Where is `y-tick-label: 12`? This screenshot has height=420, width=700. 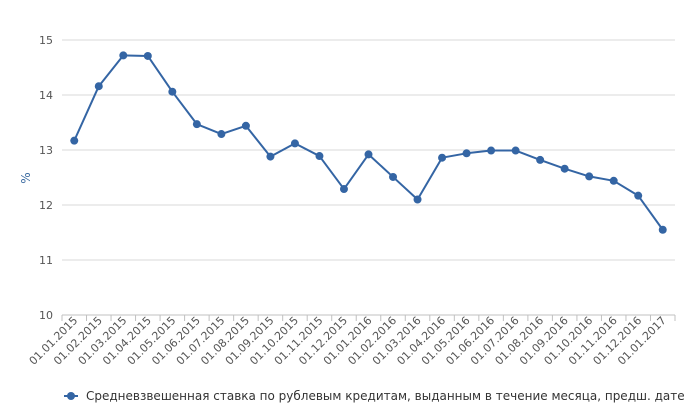
y-tick-label: 12 is located at coordinates (46, 205).